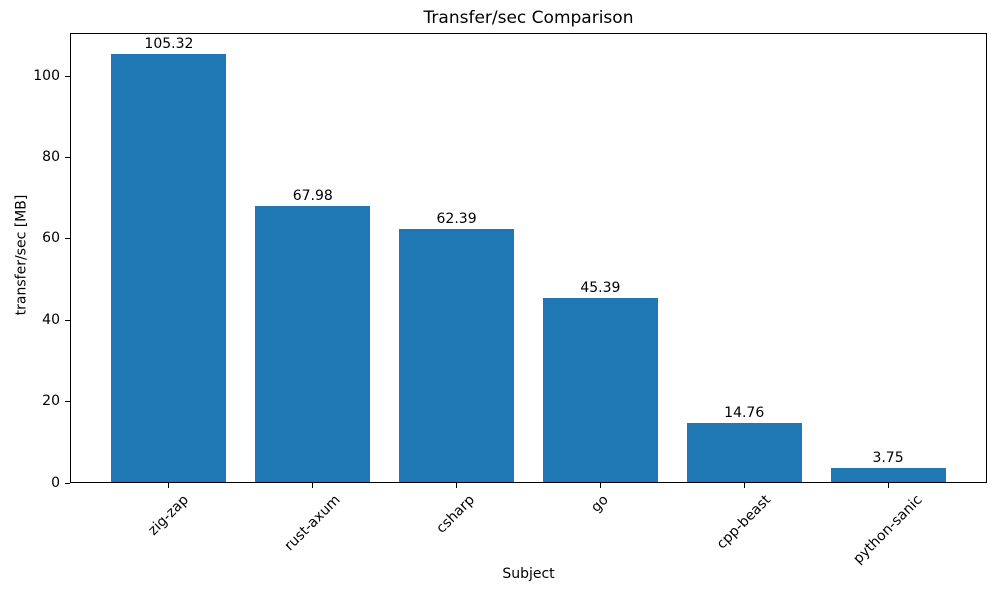 This screenshot has width=1000, height=600. I want to click on bar-go, so click(600, 390).